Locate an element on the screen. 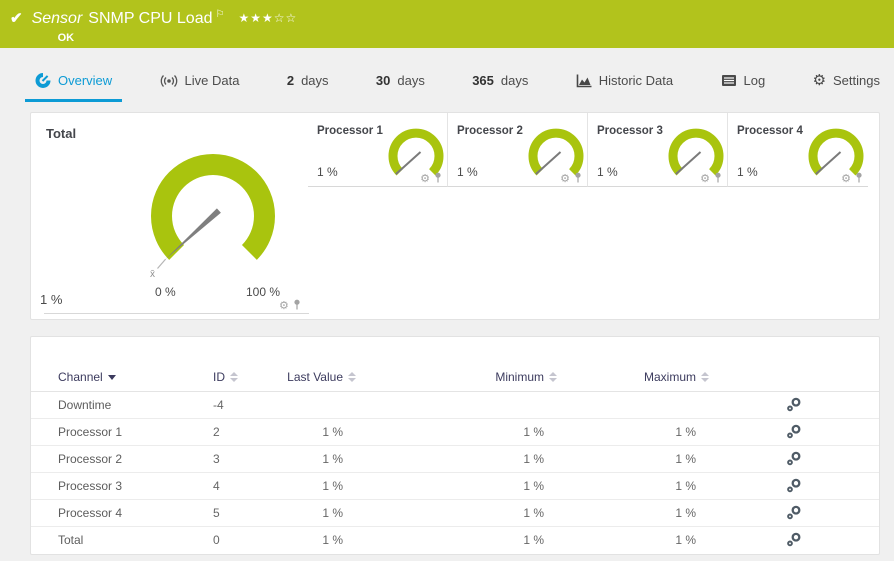  table-row: Downtime -4 is located at coordinates (455, 404).